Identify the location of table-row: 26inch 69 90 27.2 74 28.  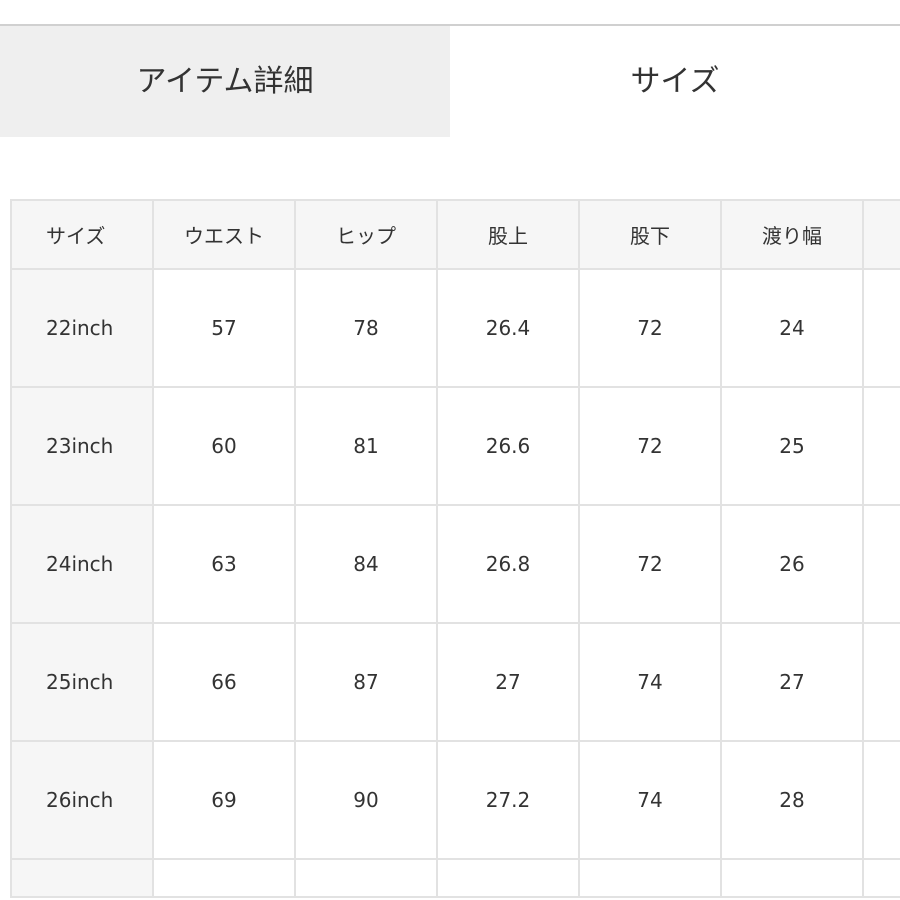
(455, 800).